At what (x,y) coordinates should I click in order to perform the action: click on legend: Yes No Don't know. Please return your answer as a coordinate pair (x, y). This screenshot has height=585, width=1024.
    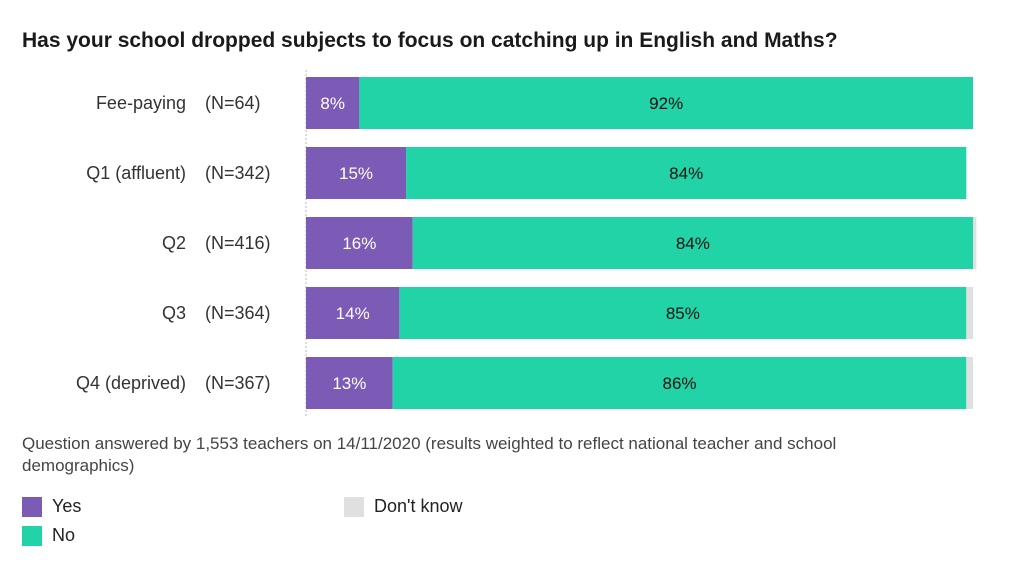
    Looking at the image, I should click on (322, 524).